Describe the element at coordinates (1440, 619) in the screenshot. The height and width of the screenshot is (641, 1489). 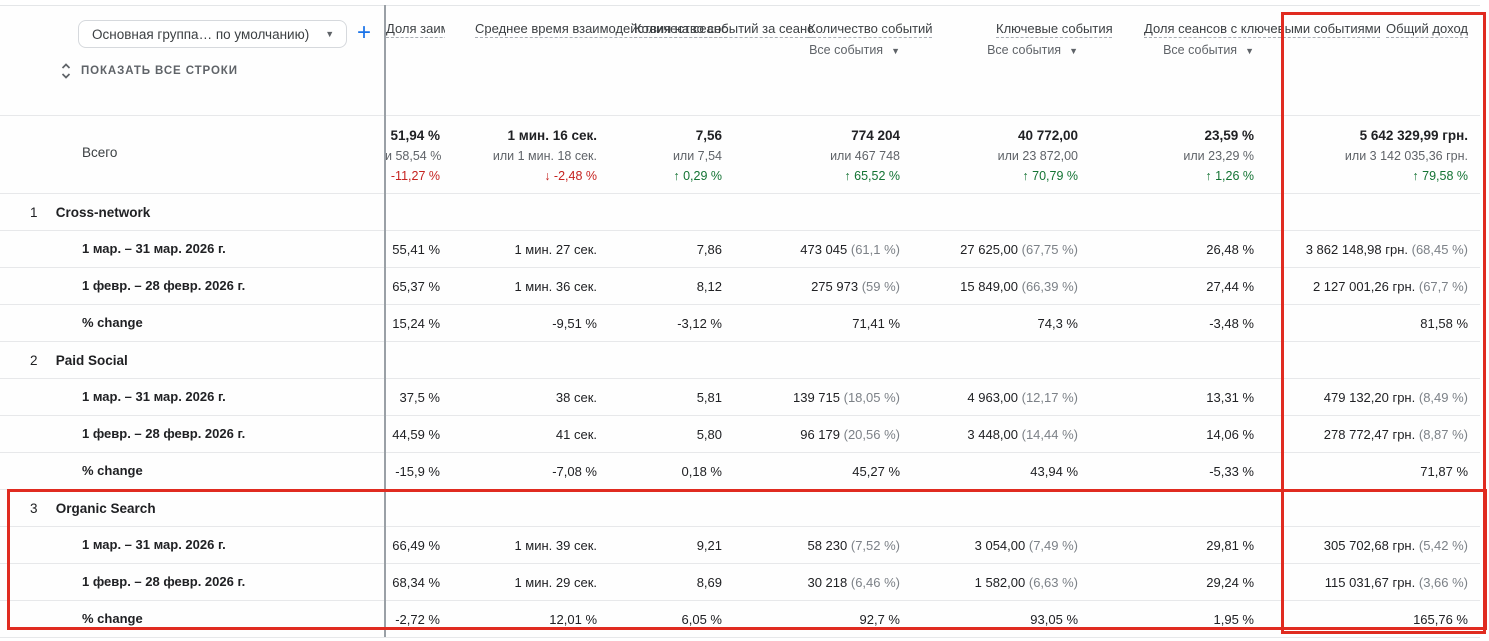
I see `cell-main: 165,76 %` at that location.